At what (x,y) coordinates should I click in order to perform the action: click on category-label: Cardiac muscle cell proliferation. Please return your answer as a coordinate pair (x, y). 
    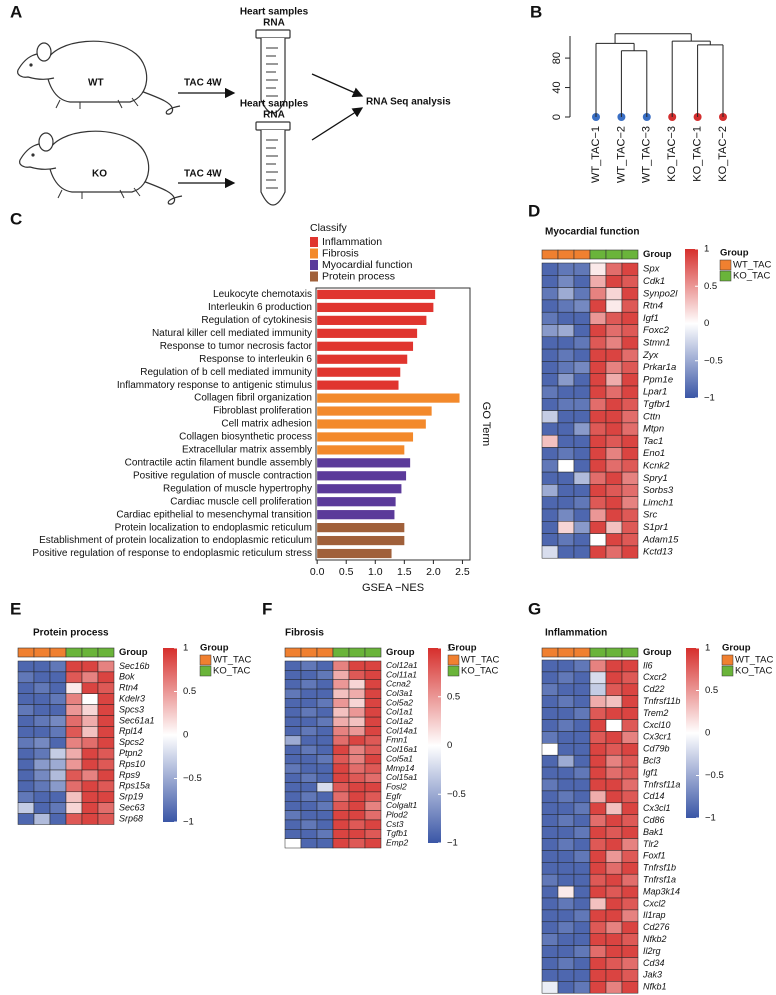
    Looking at the image, I should click on (241, 501).